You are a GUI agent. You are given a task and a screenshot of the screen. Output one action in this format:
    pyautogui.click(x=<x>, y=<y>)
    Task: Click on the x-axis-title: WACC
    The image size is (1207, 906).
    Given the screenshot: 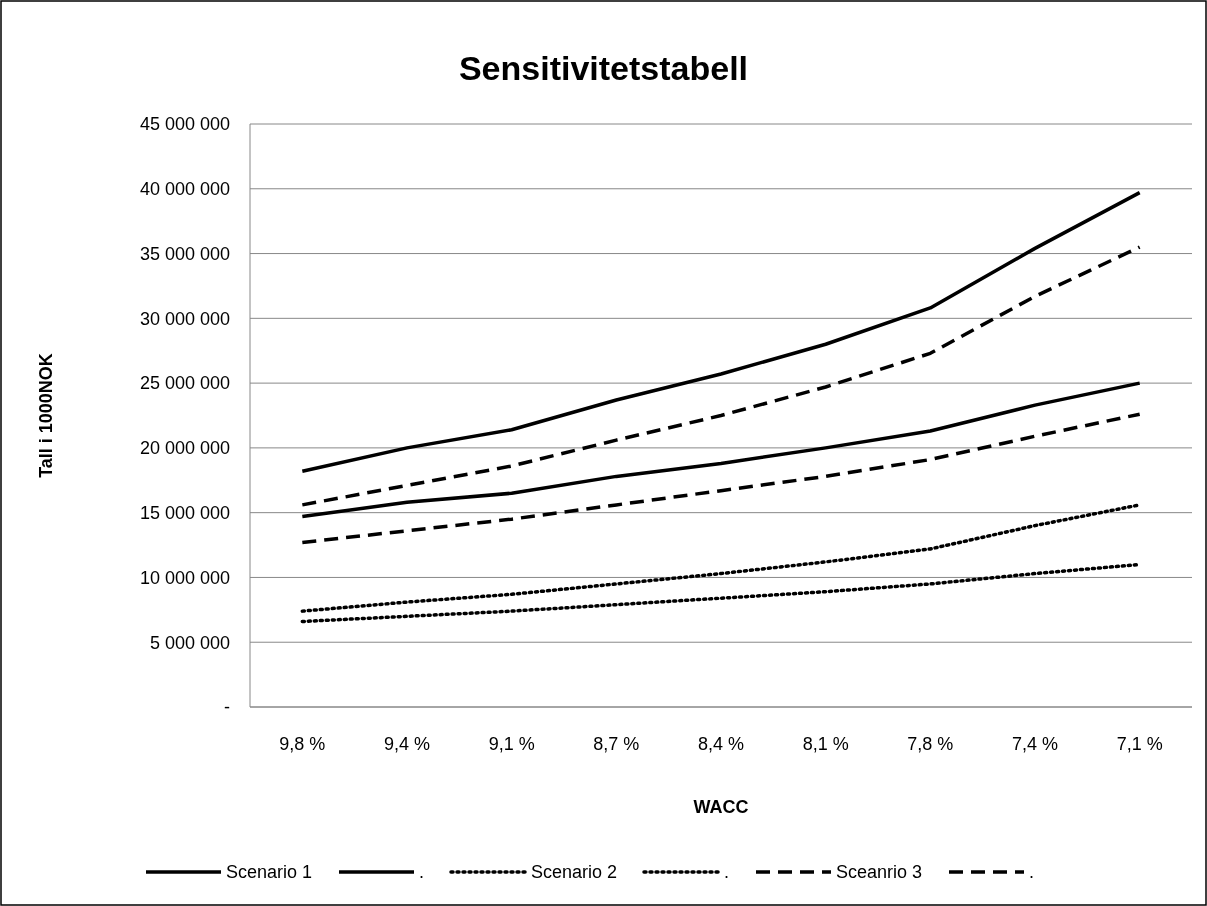 What is the action you would take?
    pyautogui.click(x=721, y=807)
    